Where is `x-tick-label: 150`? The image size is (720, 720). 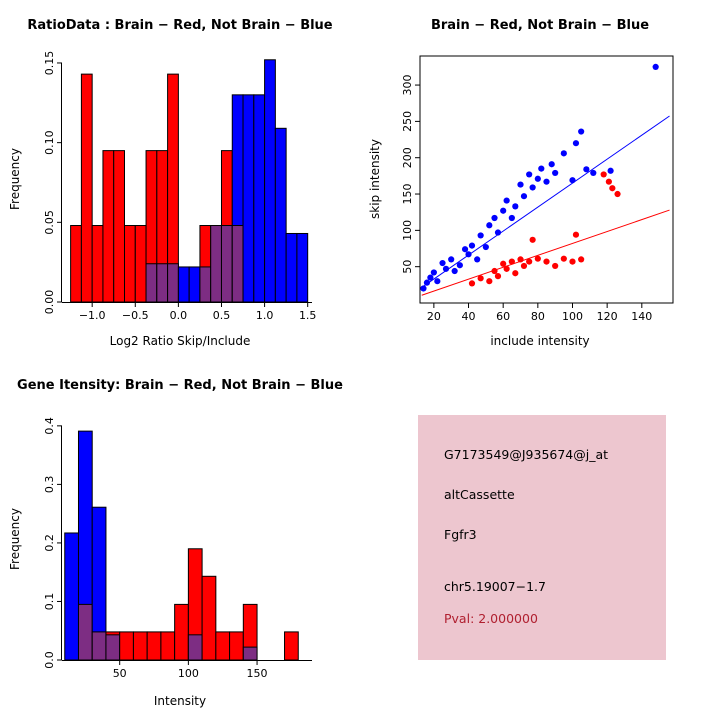 x-tick-label: 150 is located at coordinates (257, 673).